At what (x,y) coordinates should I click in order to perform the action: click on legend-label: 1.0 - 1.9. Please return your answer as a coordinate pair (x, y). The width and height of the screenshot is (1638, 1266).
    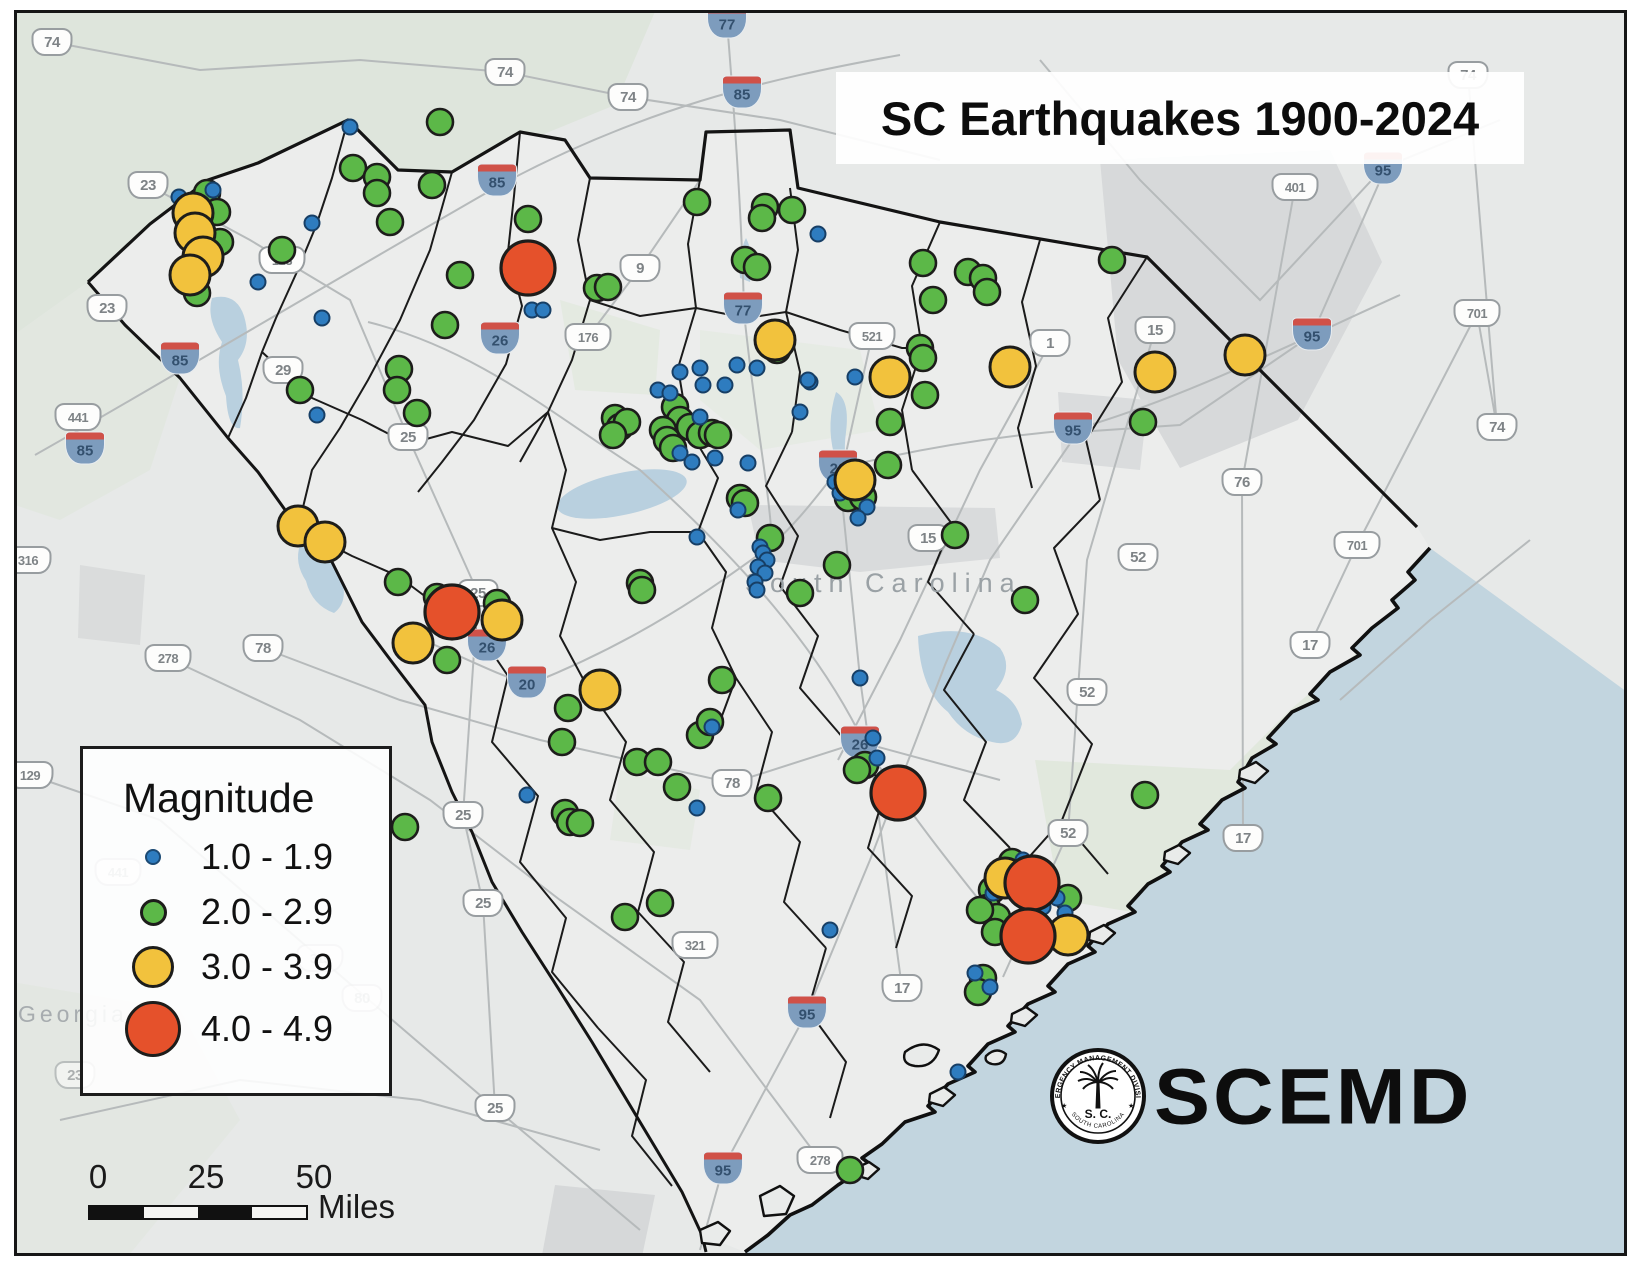
    Looking at the image, I should click on (267, 856).